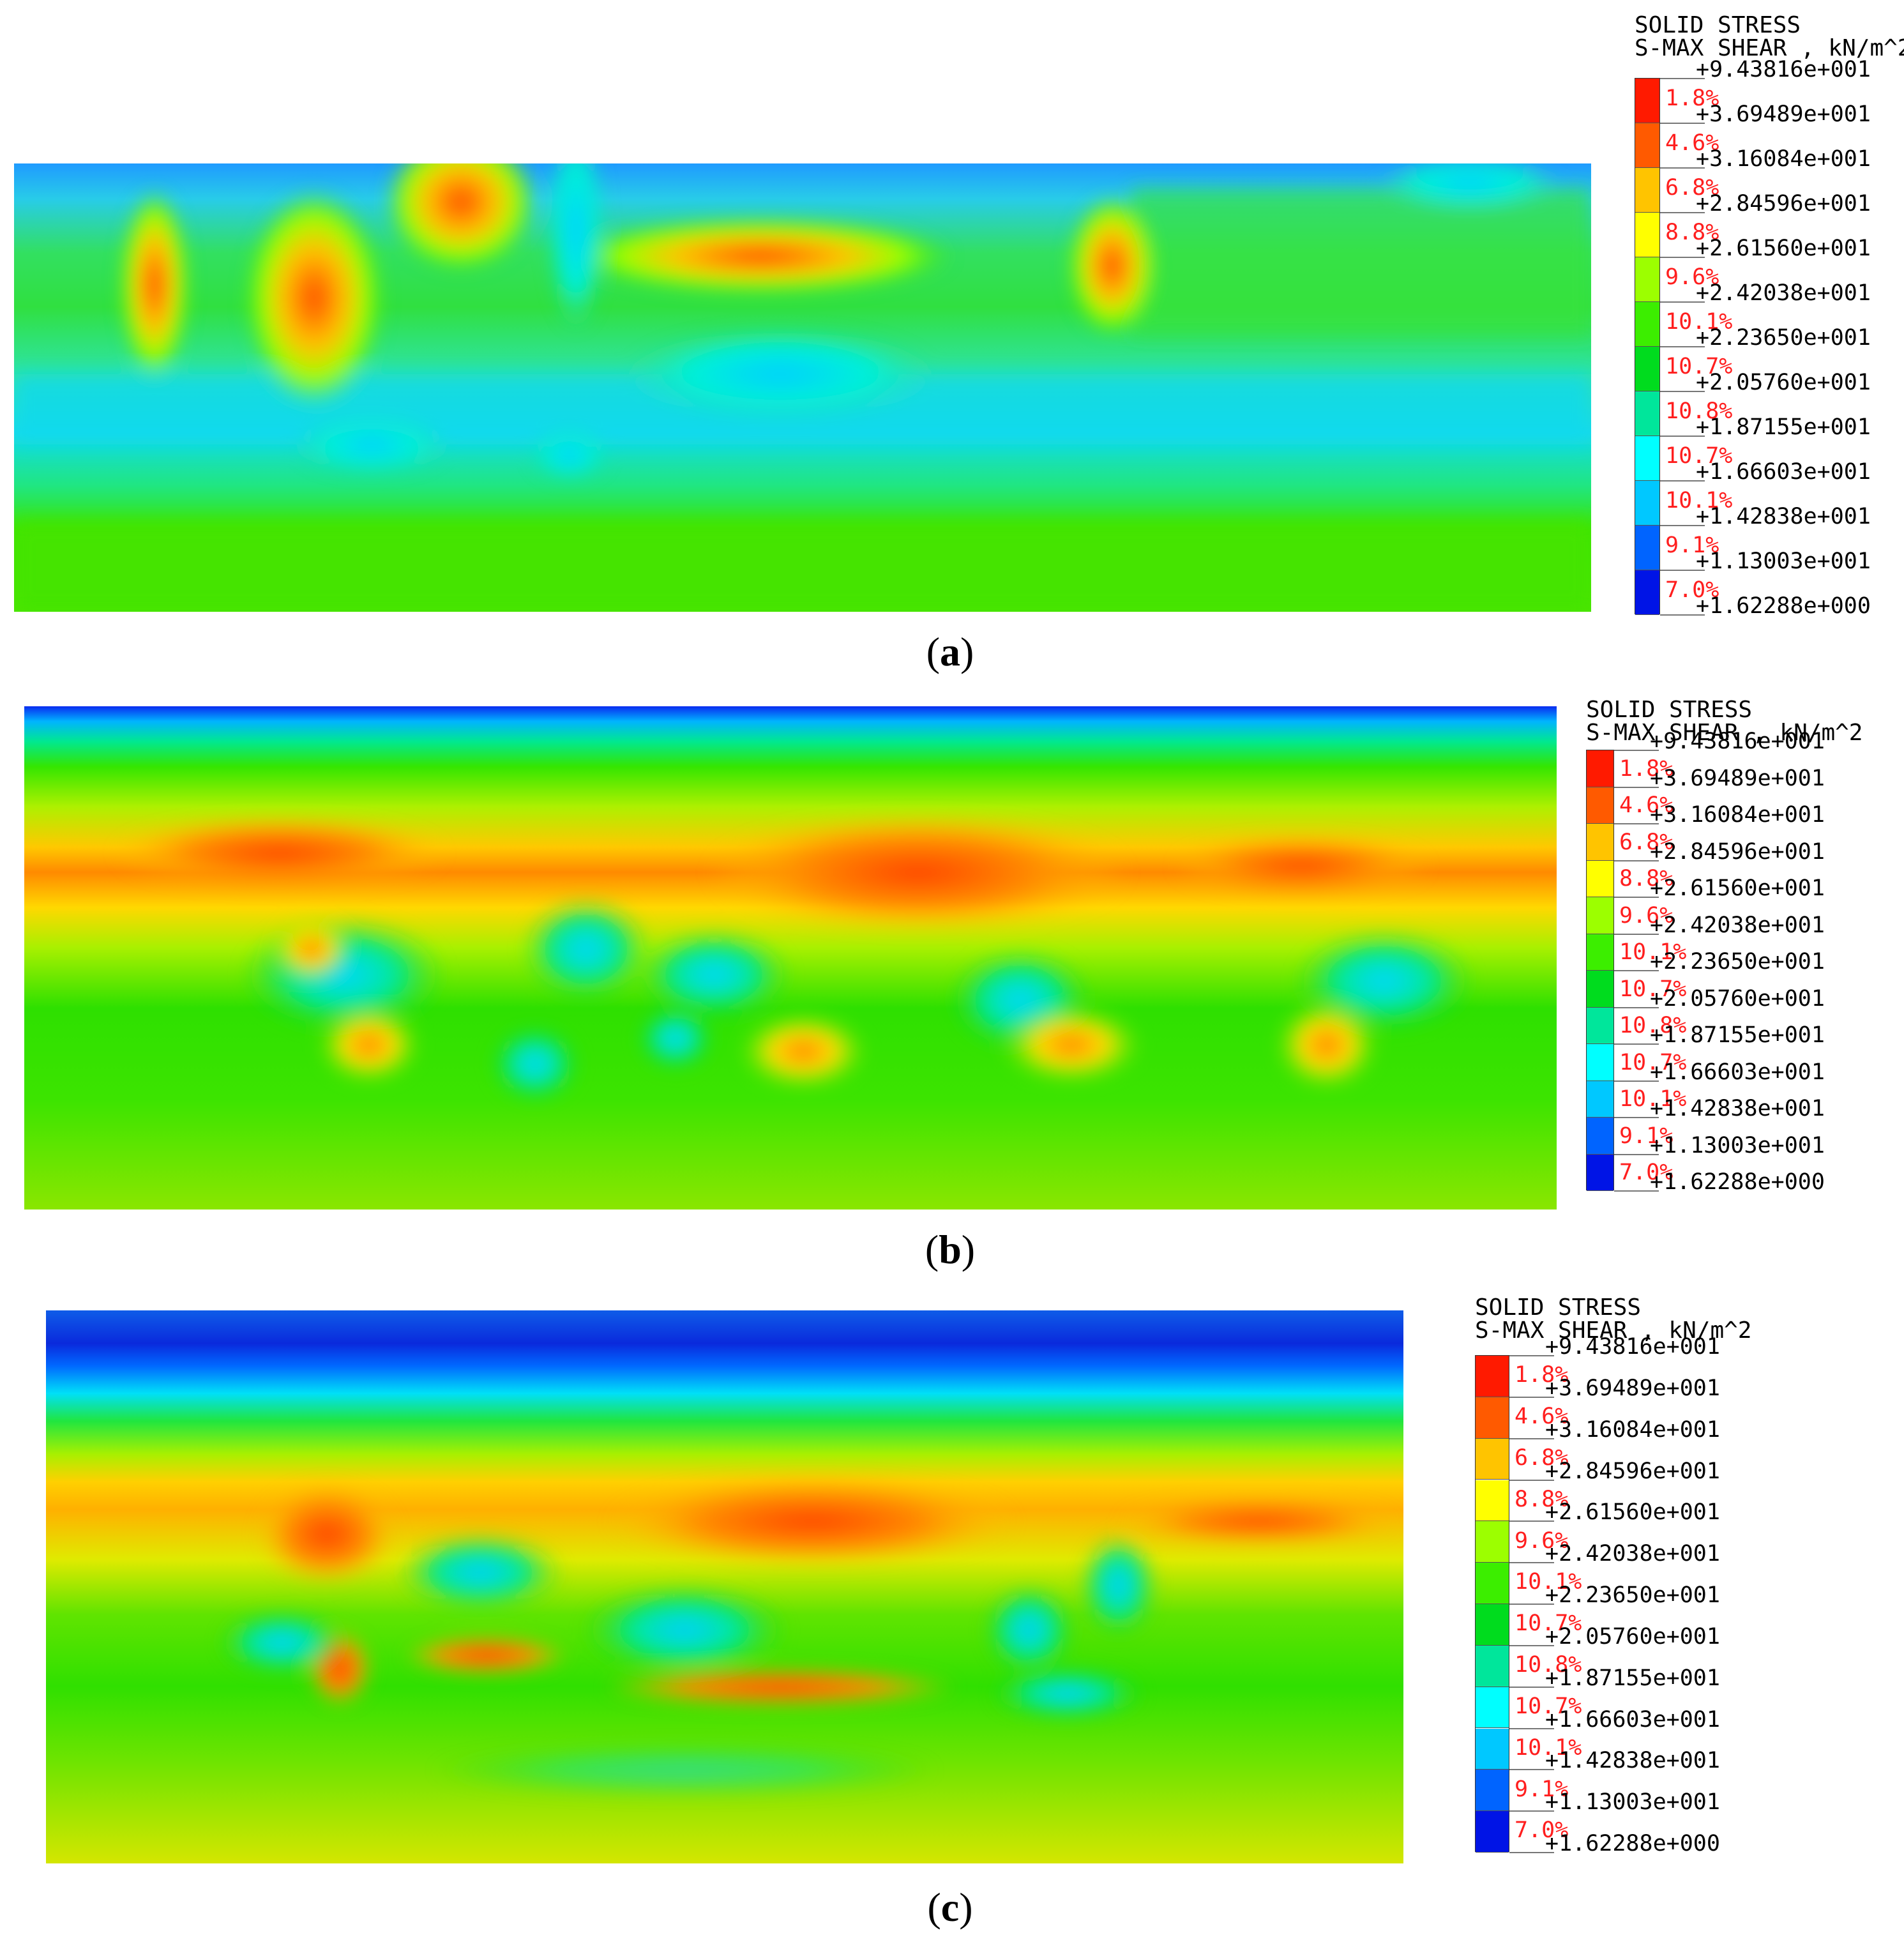  What do you see at coordinates (1699, 411) in the screenshot?
I see `legend-percent: 10.8%` at bounding box center [1699, 411].